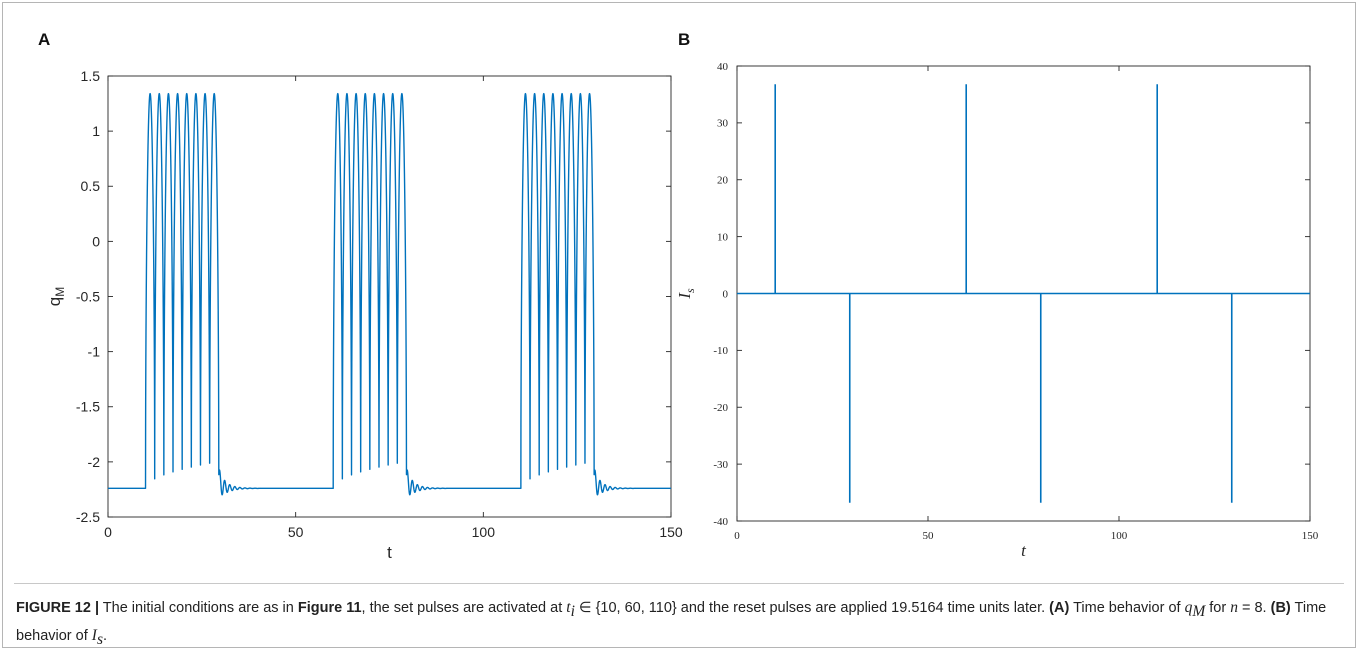 The height and width of the screenshot is (652, 1360). I want to click on y-tick-label: 10, so click(723, 237).